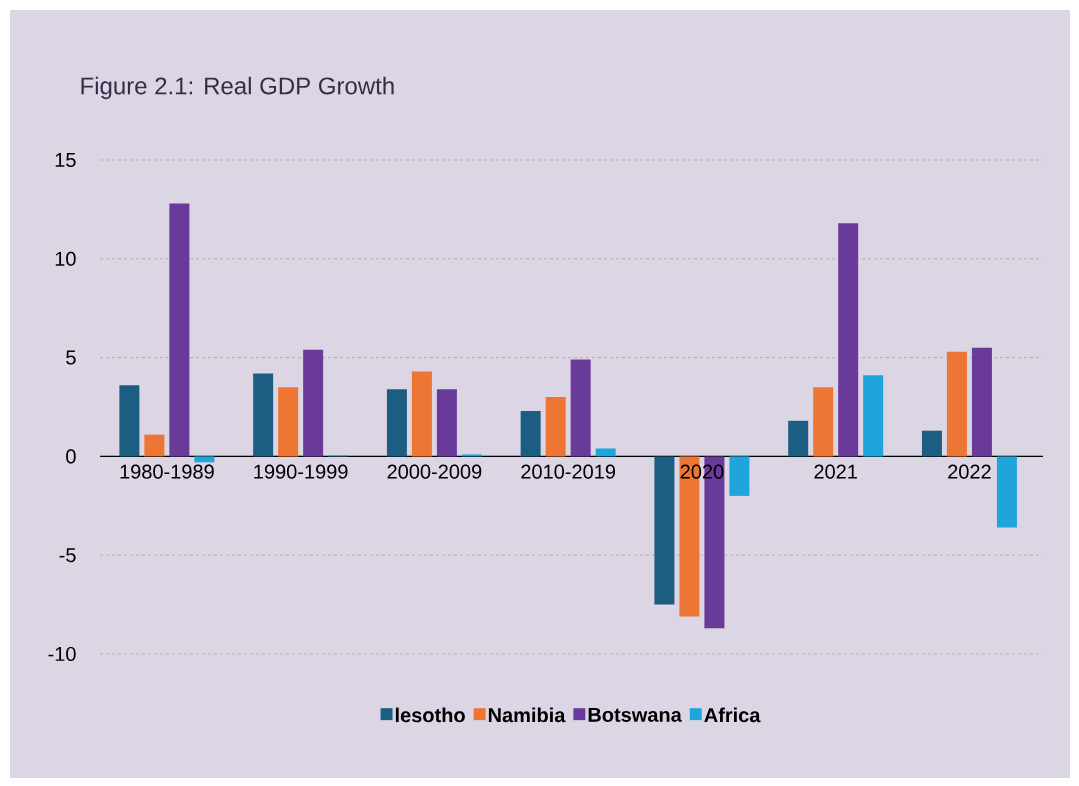  Describe the element at coordinates (635, 714) in the screenshot. I see `legend-label: Botswana` at that location.